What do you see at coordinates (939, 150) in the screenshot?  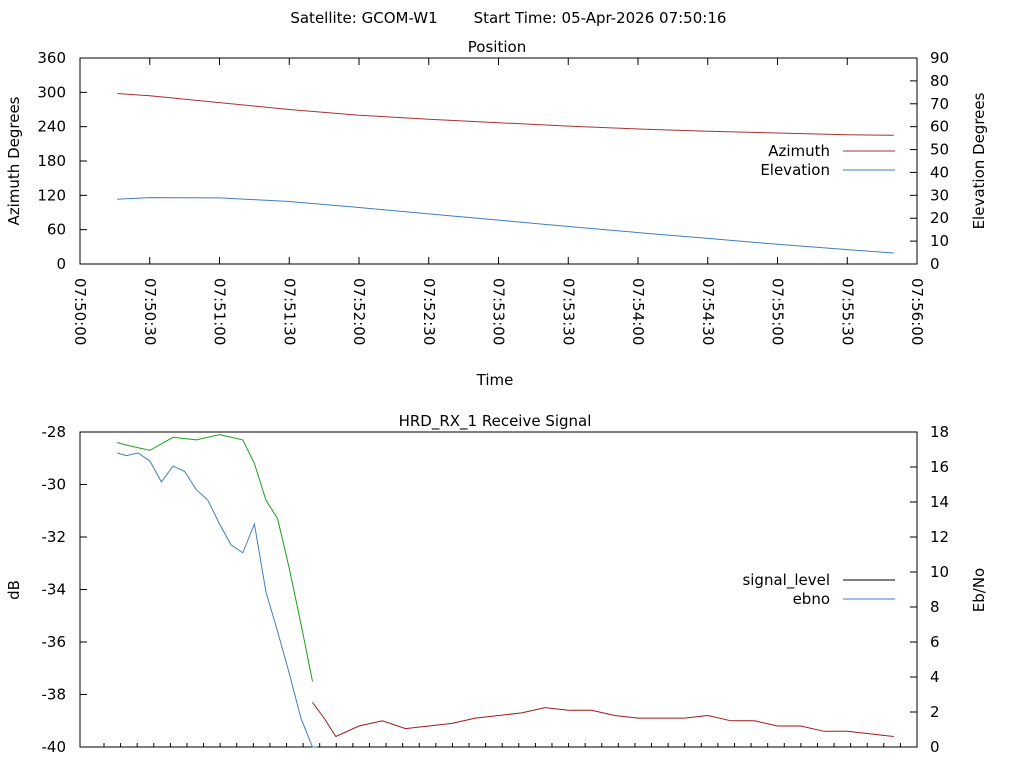 I see `position-y2-tick-label: 50` at bounding box center [939, 150].